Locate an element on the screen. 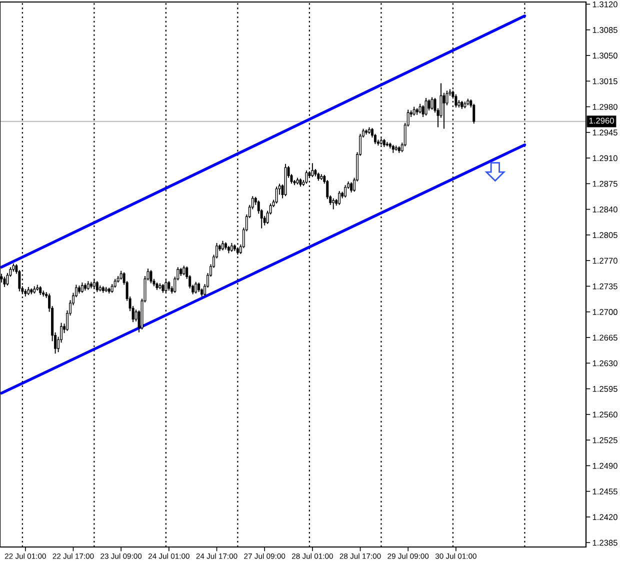  y-tick-label: 1.3120 is located at coordinates (605, 4).